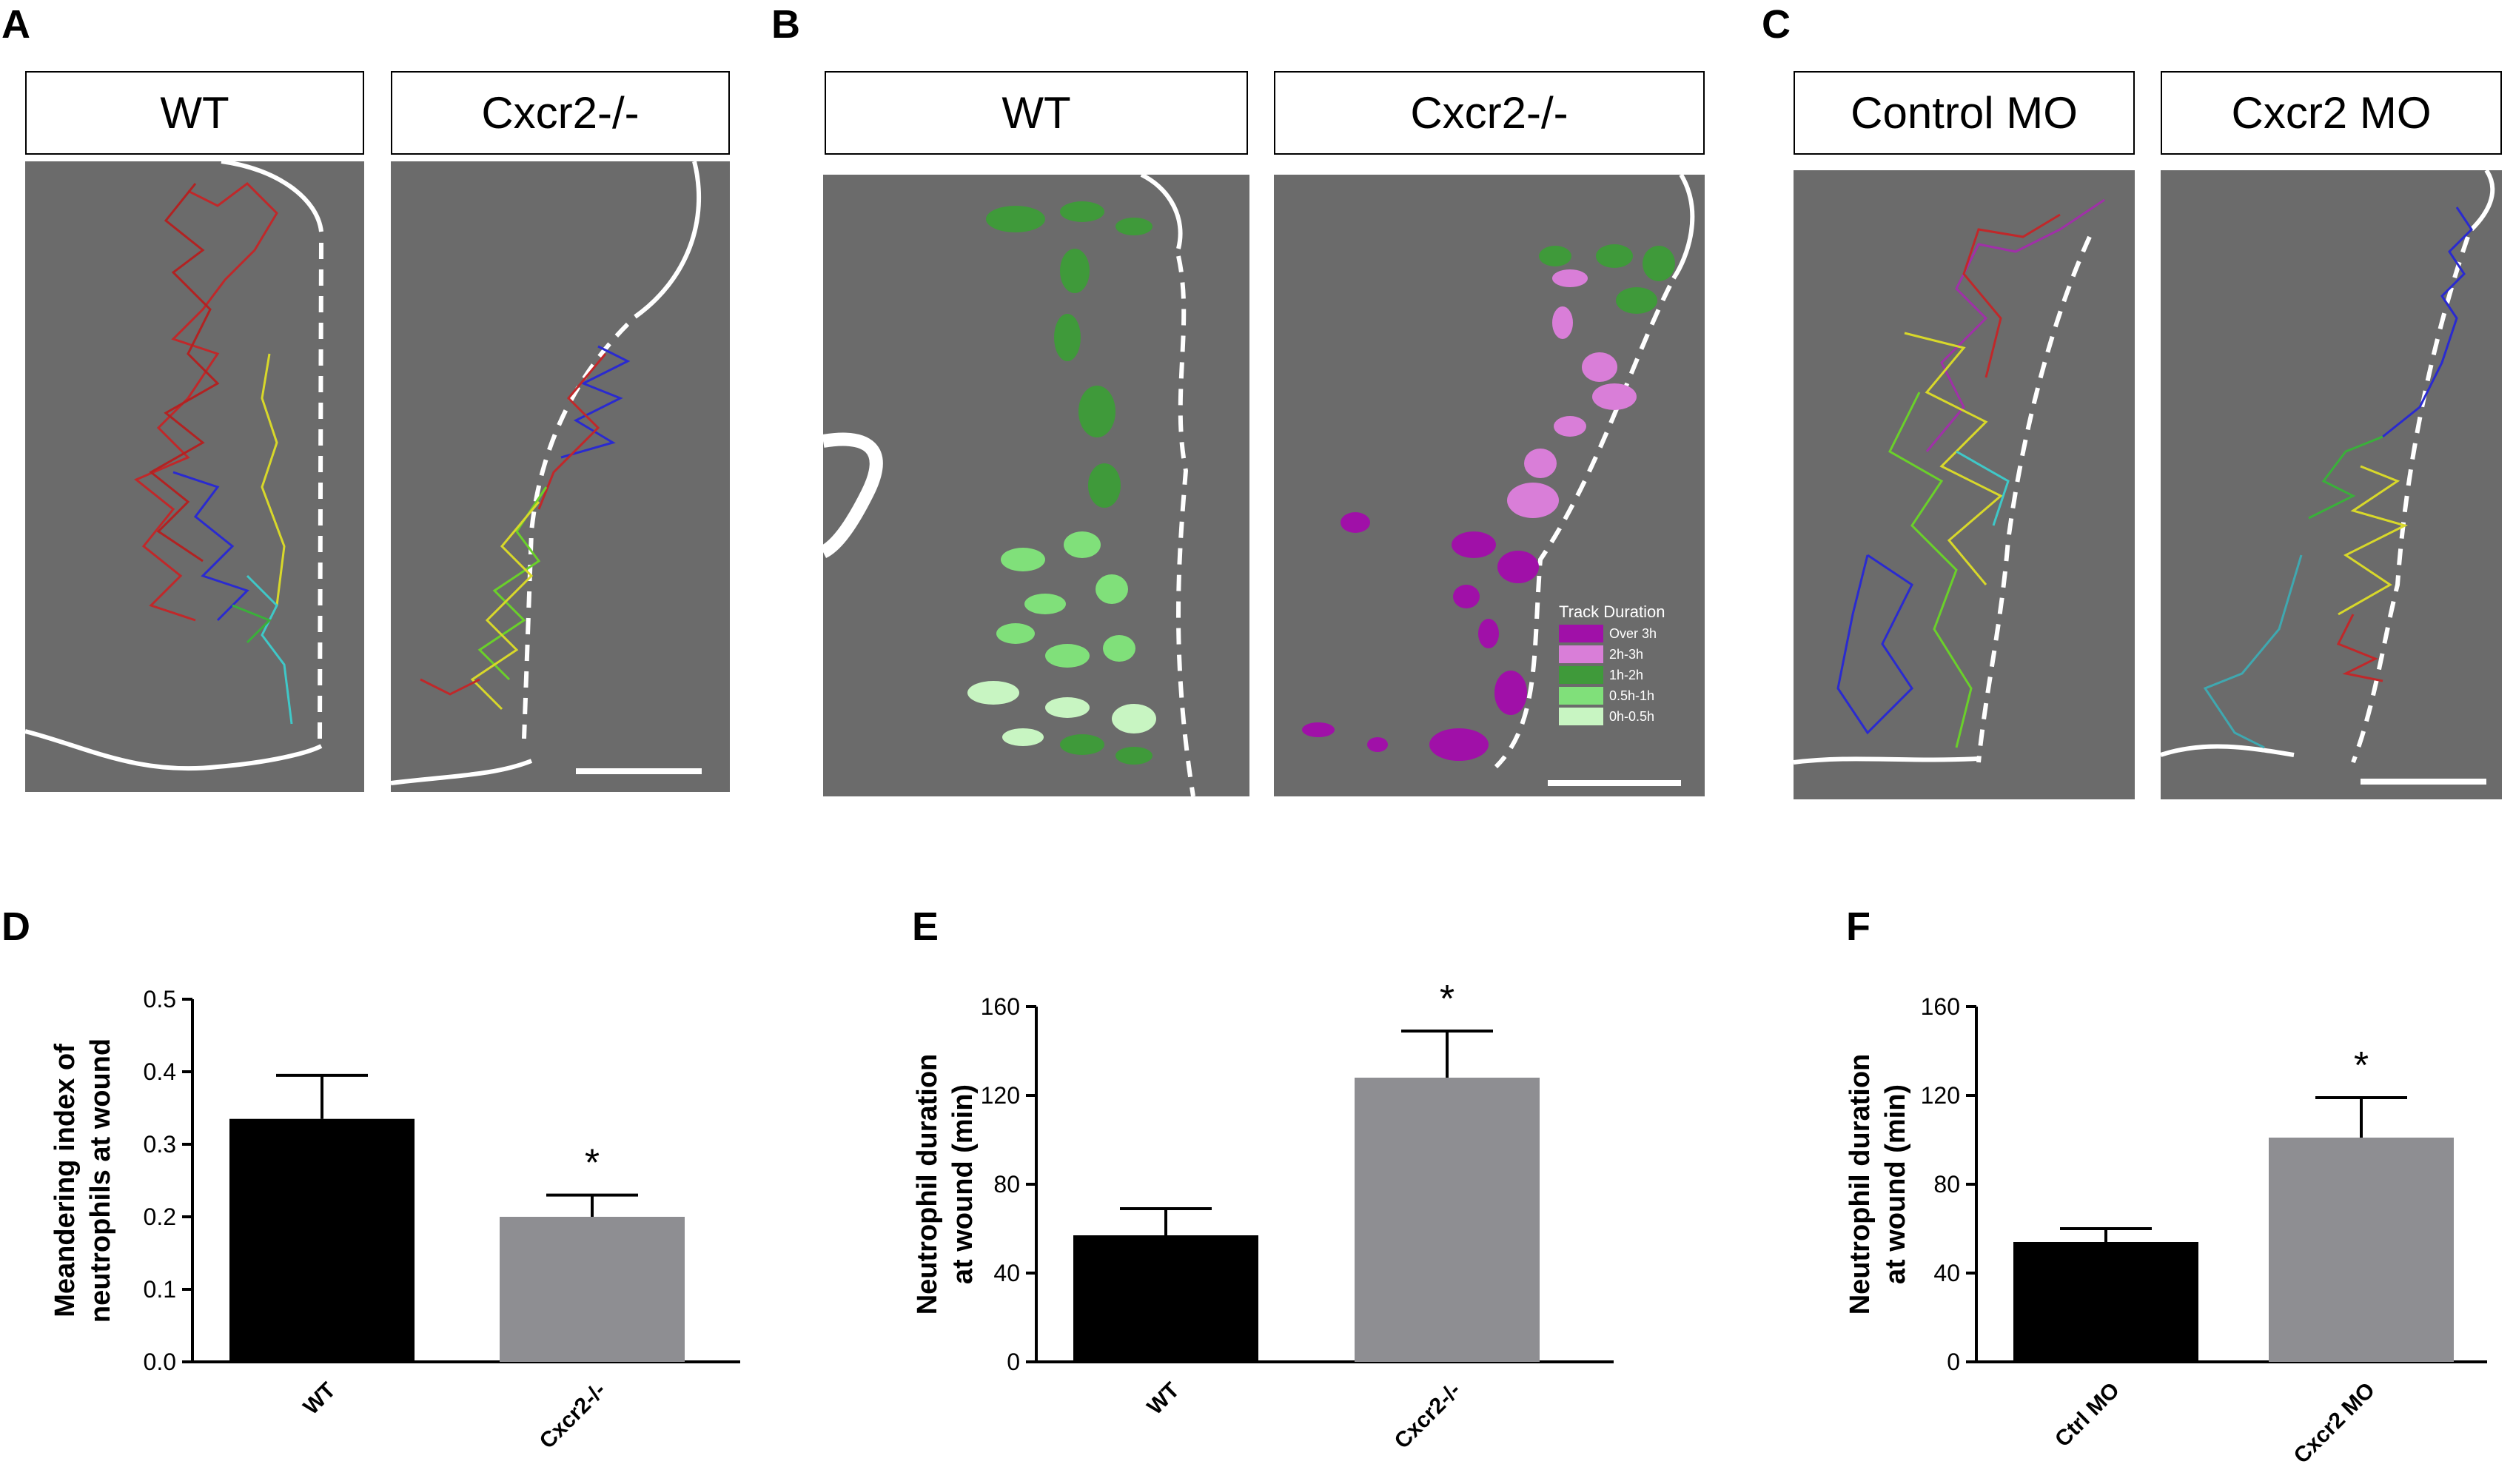 The image size is (2513, 1484). Describe the element at coordinates (1965, 484) in the screenshot. I see `image-c-control` at that location.